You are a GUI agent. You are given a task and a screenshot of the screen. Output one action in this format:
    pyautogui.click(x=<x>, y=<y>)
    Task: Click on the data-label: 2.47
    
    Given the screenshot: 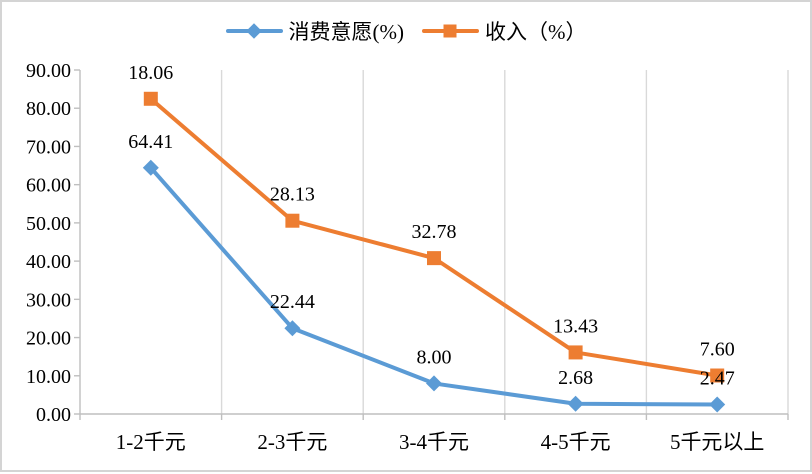 What is the action you would take?
    pyautogui.click(x=717, y=379)
    